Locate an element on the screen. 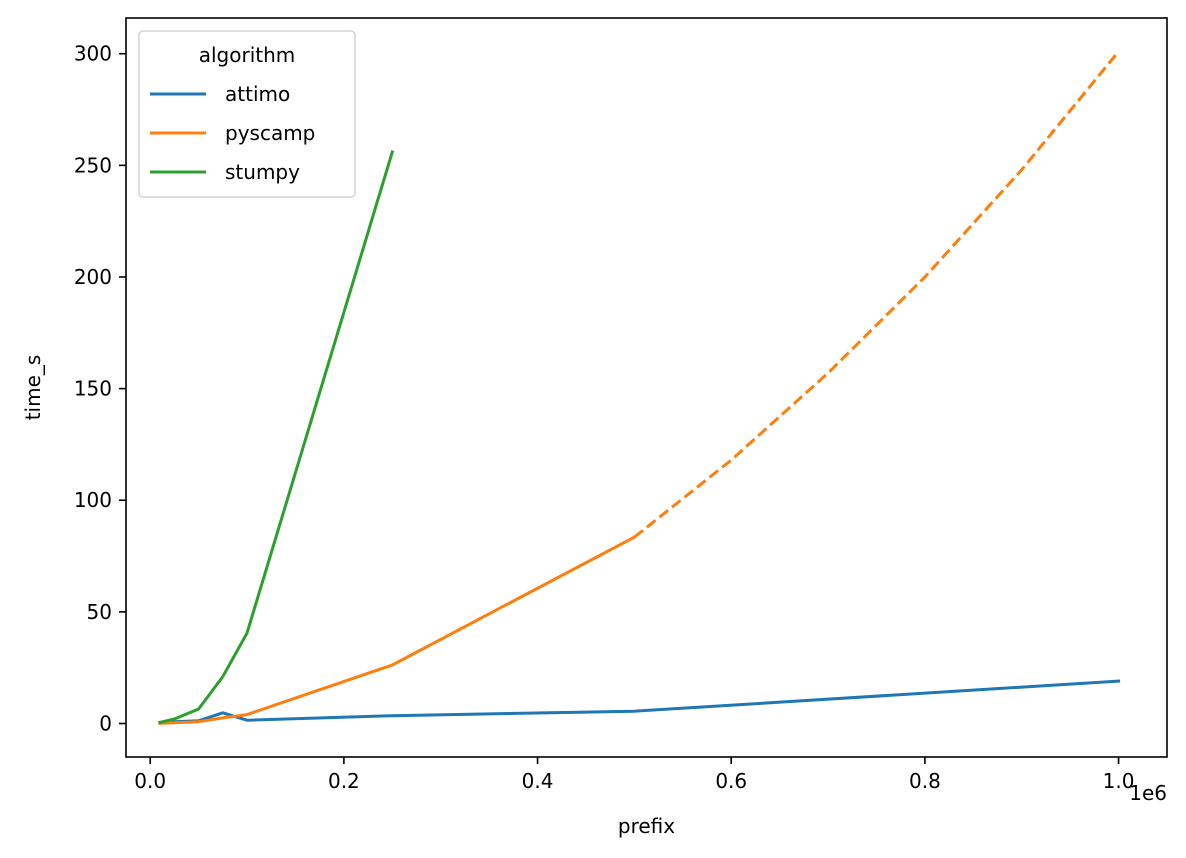  y-axis-label: time_s is located at coordinates (33, 388).